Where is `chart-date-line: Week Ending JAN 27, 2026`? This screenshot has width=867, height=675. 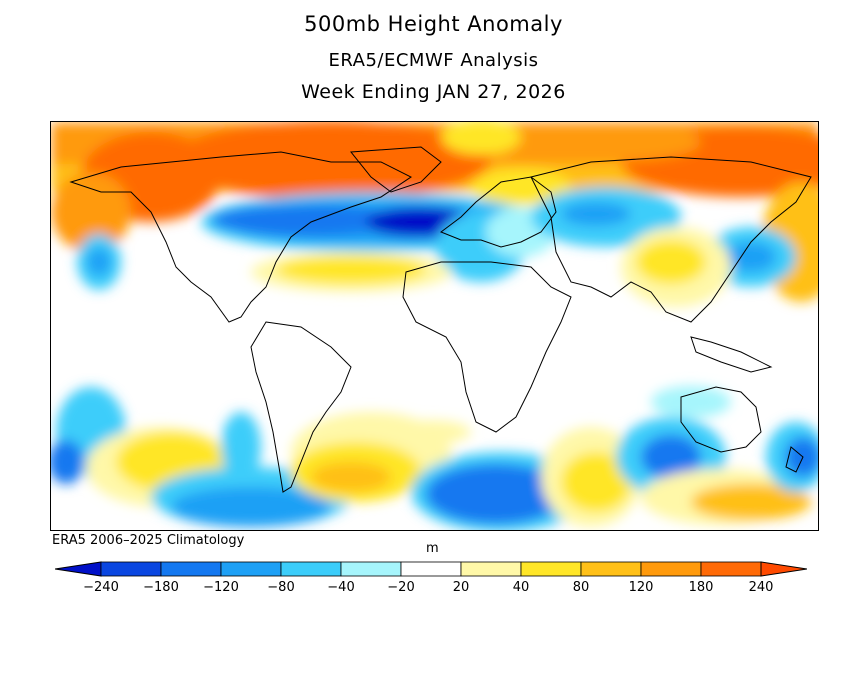 chart-date-line: Week Ending JAN 27, 2026 is located at coordinates (433, 92).